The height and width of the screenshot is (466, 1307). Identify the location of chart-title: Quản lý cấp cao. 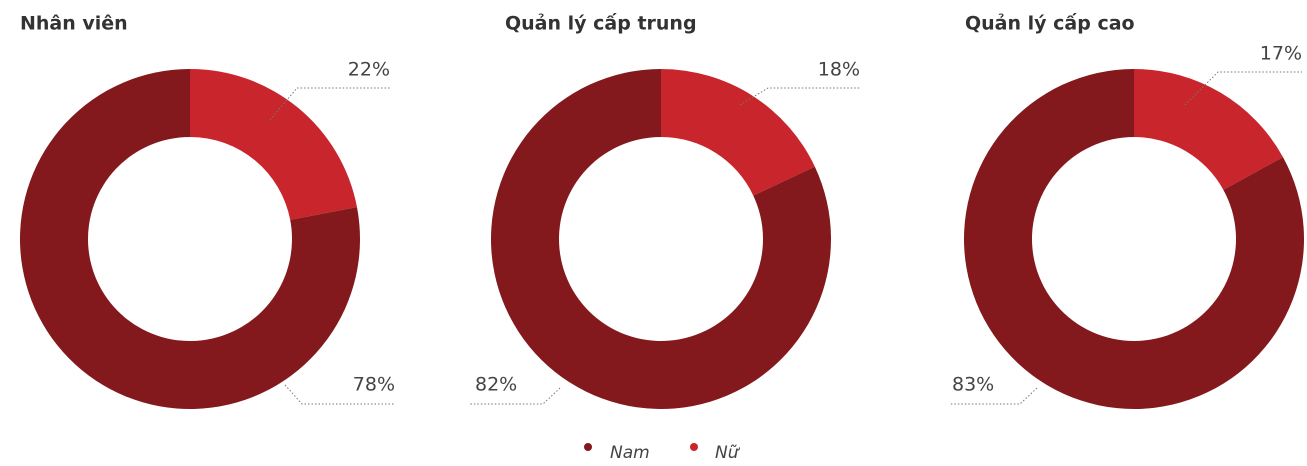
(1050, 23).